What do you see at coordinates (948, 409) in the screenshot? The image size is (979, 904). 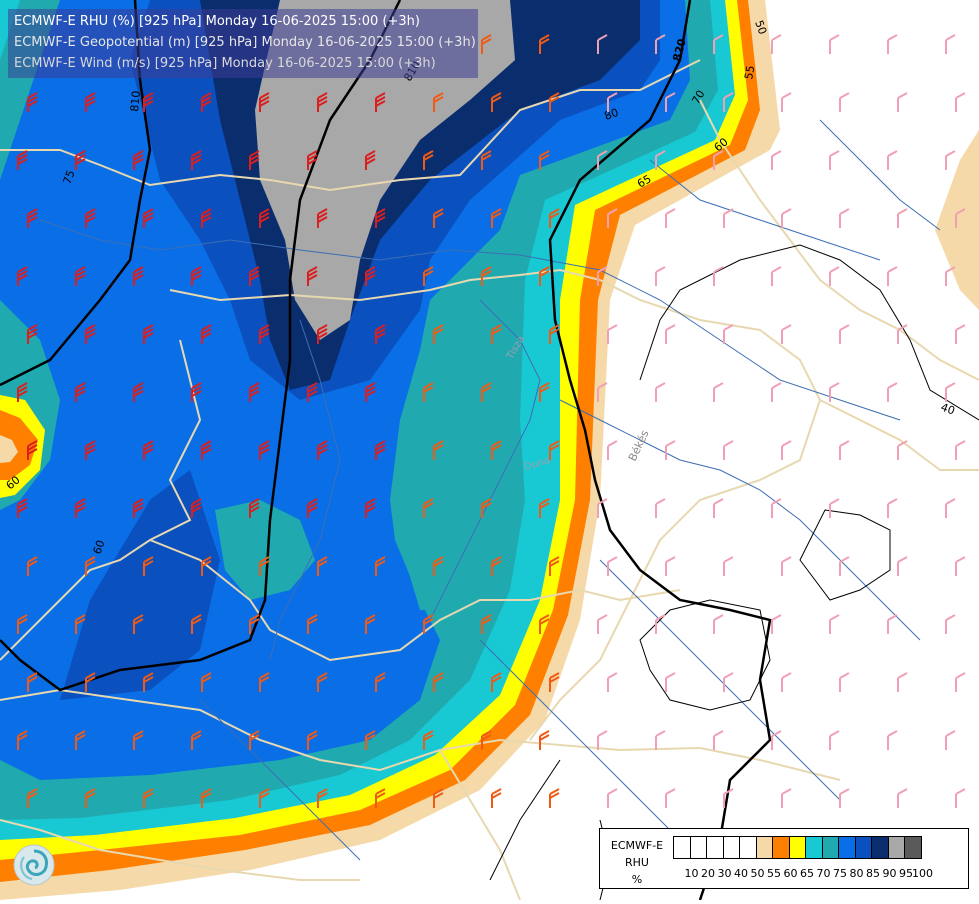 I see `rhu-label-40: 40` at bounding box center [948, 409].